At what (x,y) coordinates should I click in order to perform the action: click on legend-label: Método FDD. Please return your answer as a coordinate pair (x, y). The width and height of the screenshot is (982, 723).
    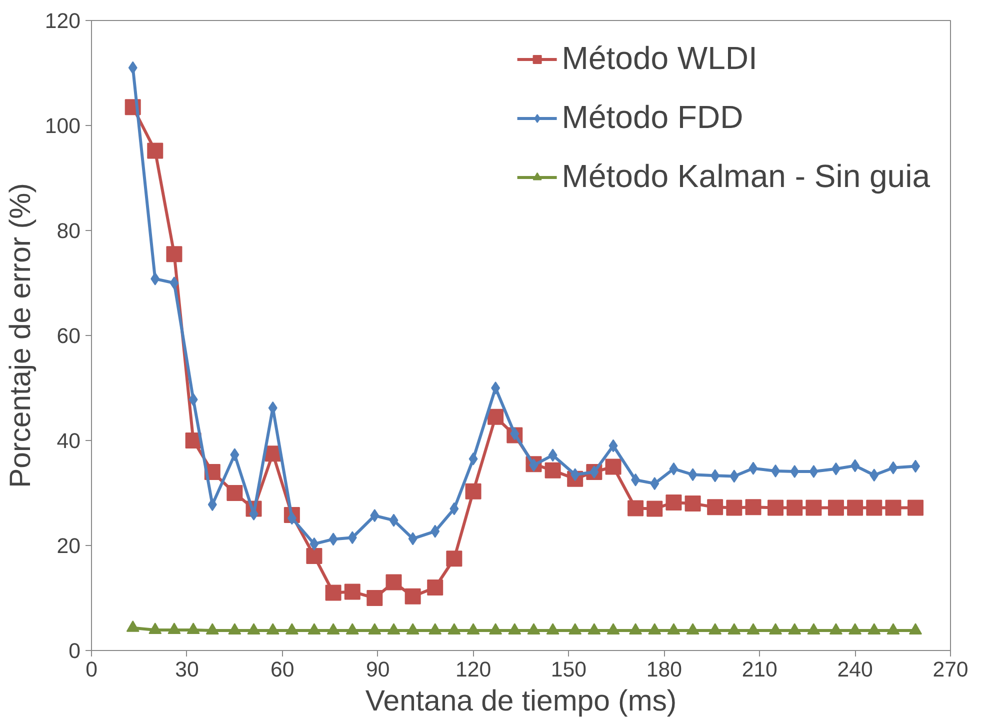
    Looking at the image, I should click on (653, 117).